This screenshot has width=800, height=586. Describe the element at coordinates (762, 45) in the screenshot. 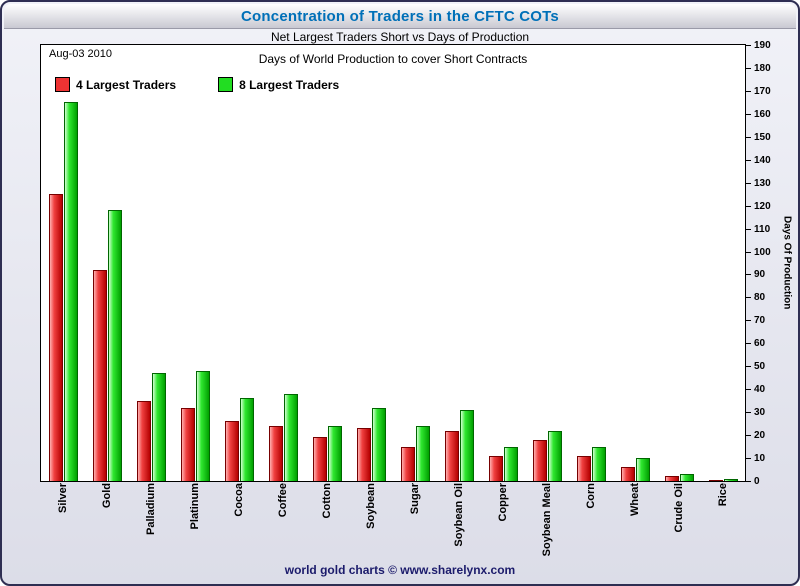

I see `y-tick-label-190: 190` at that location.